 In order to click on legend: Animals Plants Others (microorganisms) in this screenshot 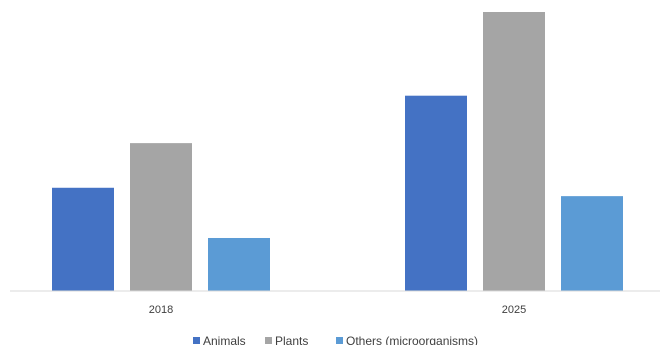, I will do `click(335, 339)`.